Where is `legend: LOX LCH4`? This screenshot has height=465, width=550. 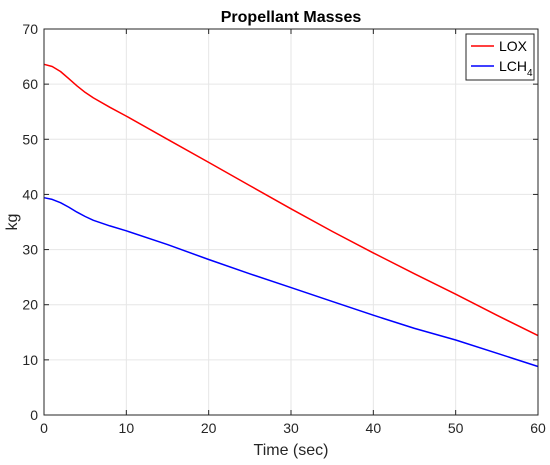 legend: LOX LCH4 is located at coordinates (500, 57).